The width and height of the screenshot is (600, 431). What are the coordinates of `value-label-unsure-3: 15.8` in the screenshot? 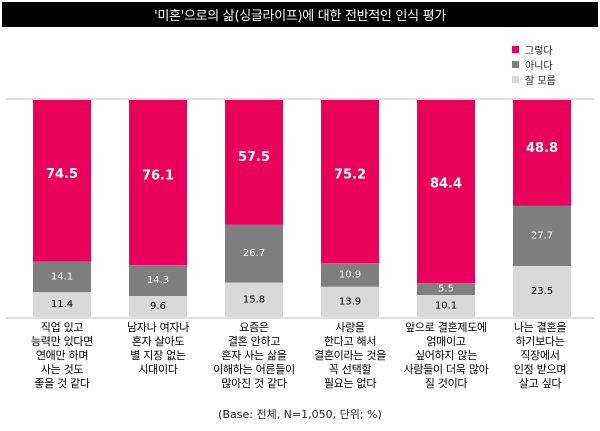 It's located at (254, 299).